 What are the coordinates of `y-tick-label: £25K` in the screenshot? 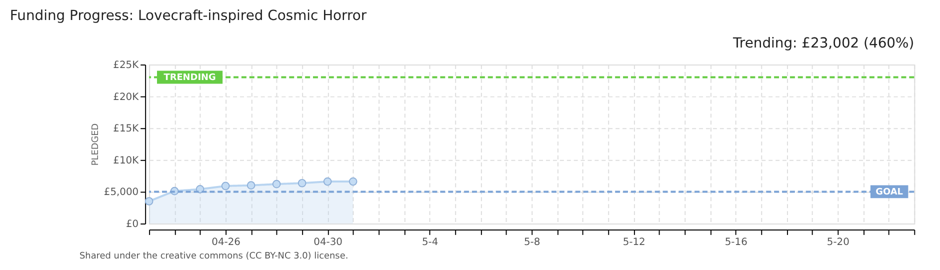 It's located at (126, 65).